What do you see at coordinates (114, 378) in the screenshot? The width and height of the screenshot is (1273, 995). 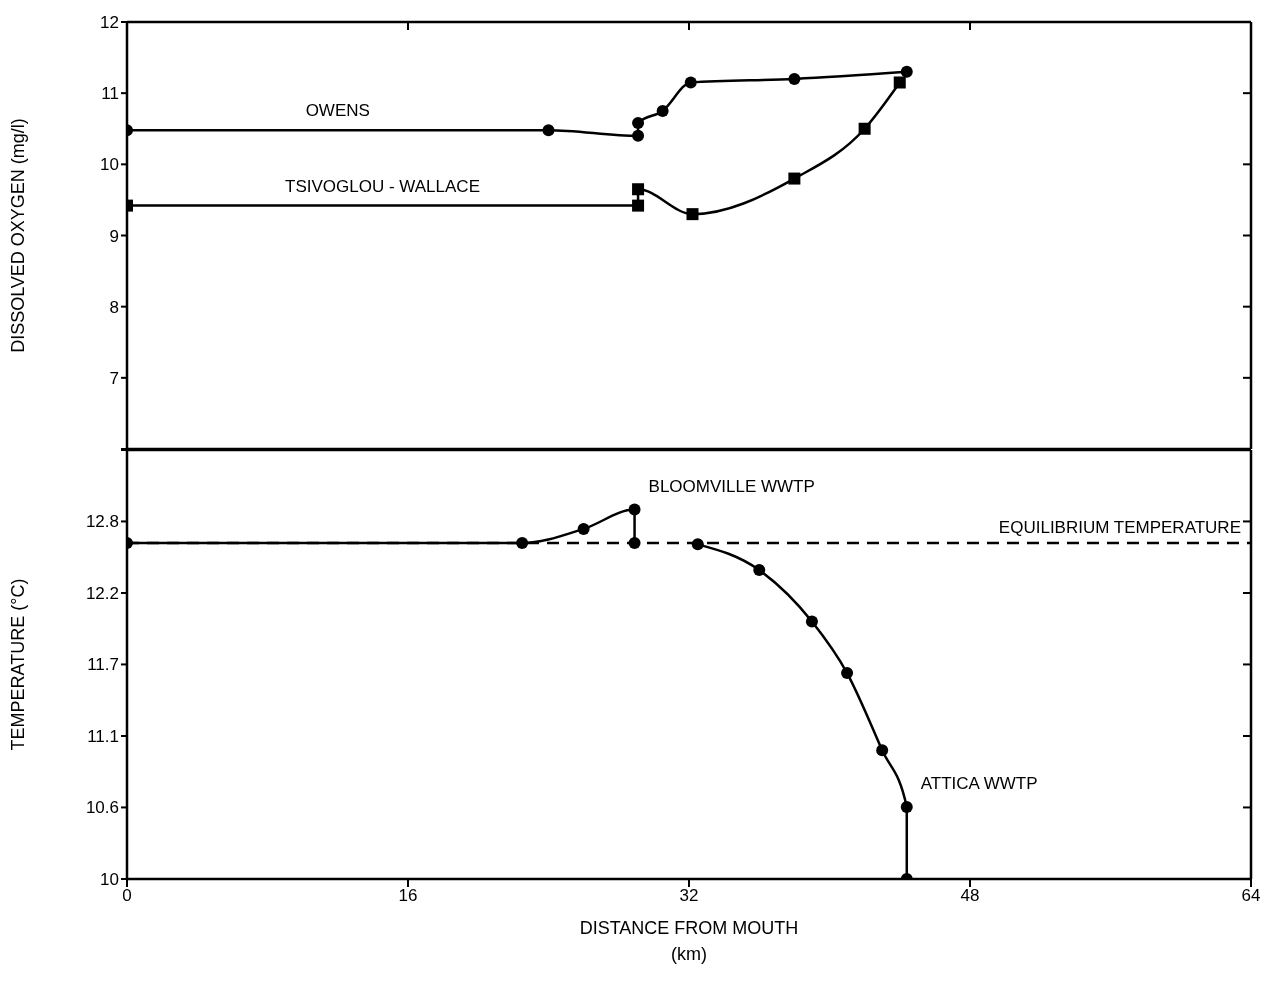 I see `y-tick-label: 7` at bounding box center [114, 378].